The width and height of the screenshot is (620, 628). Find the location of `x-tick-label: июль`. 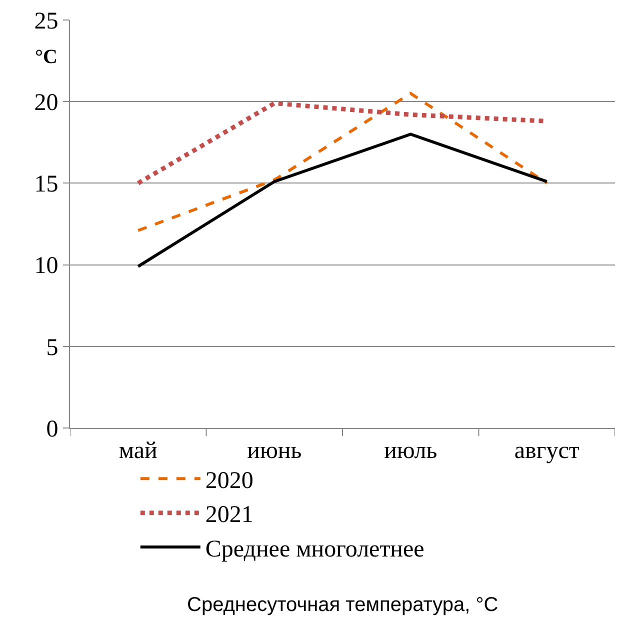

x-tick-label: июль is located at coordinates (411, 451).